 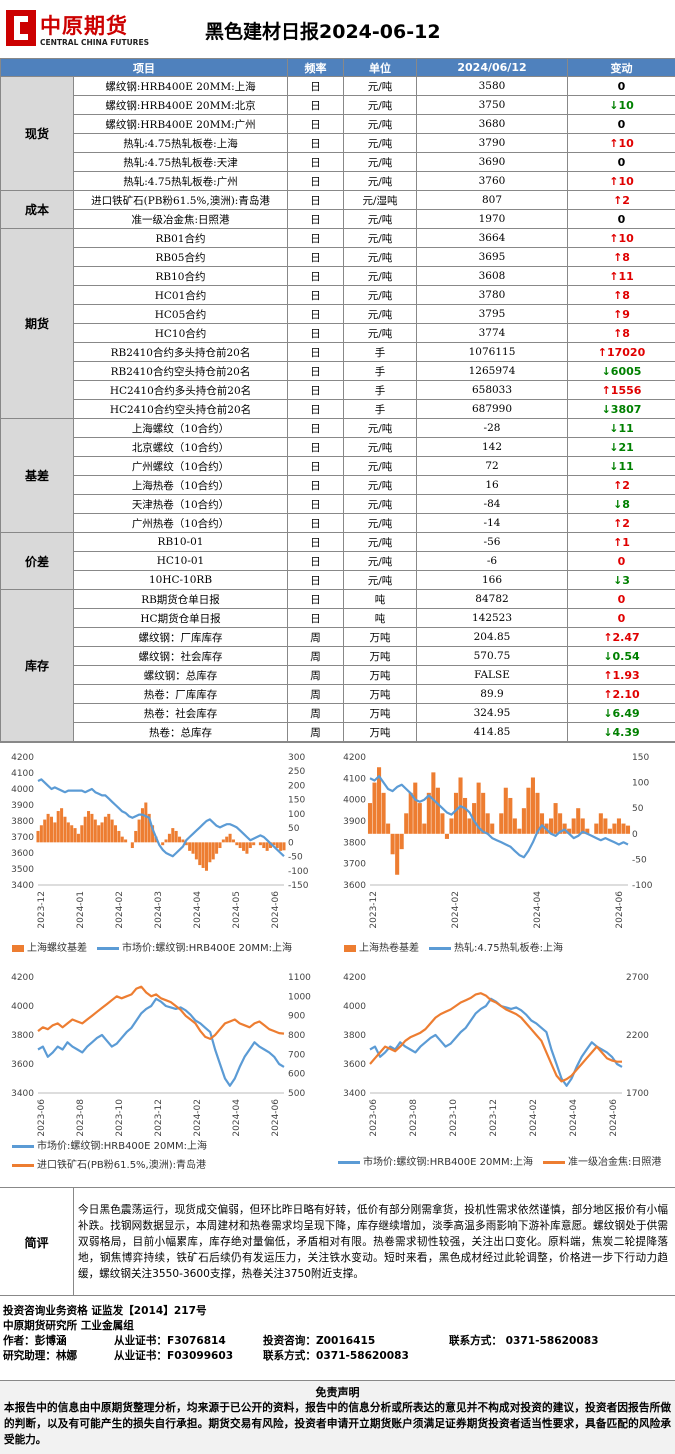 What do you see at coordinates (435, 1160) in the screenshot?
I see `legend-item: 市场价:螺纹钢:HRB400E 20MM:上海` at bounding box center [435, 1160].